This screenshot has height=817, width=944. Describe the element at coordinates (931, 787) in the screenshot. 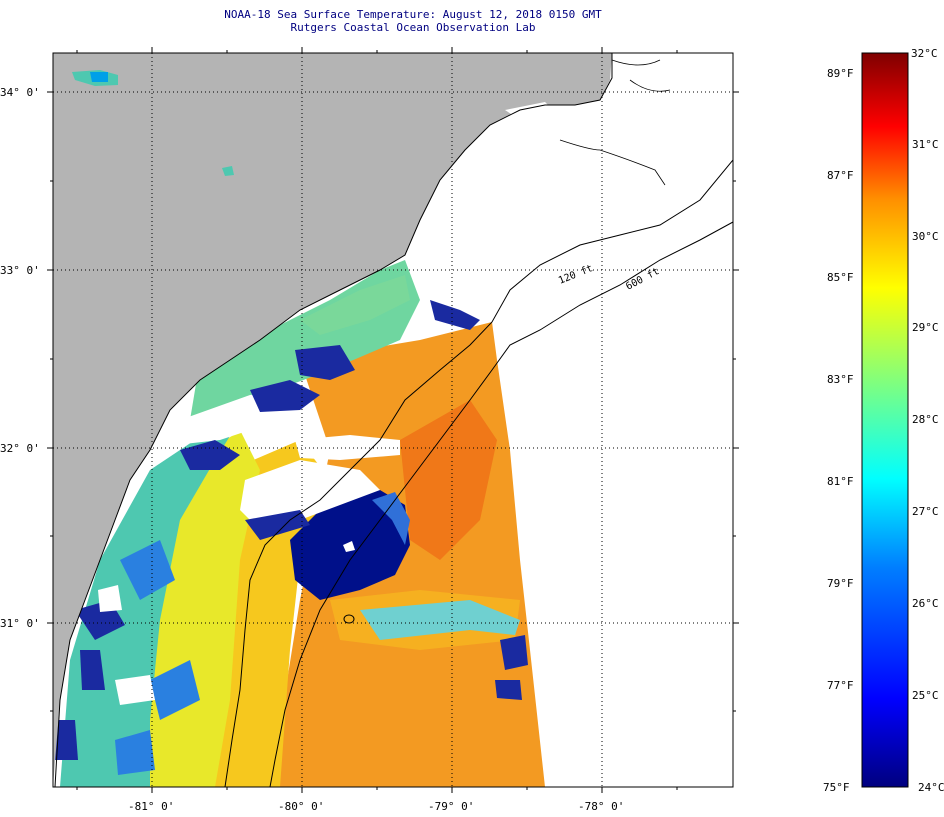

I see `cb-c-24: 24°C` at that location.